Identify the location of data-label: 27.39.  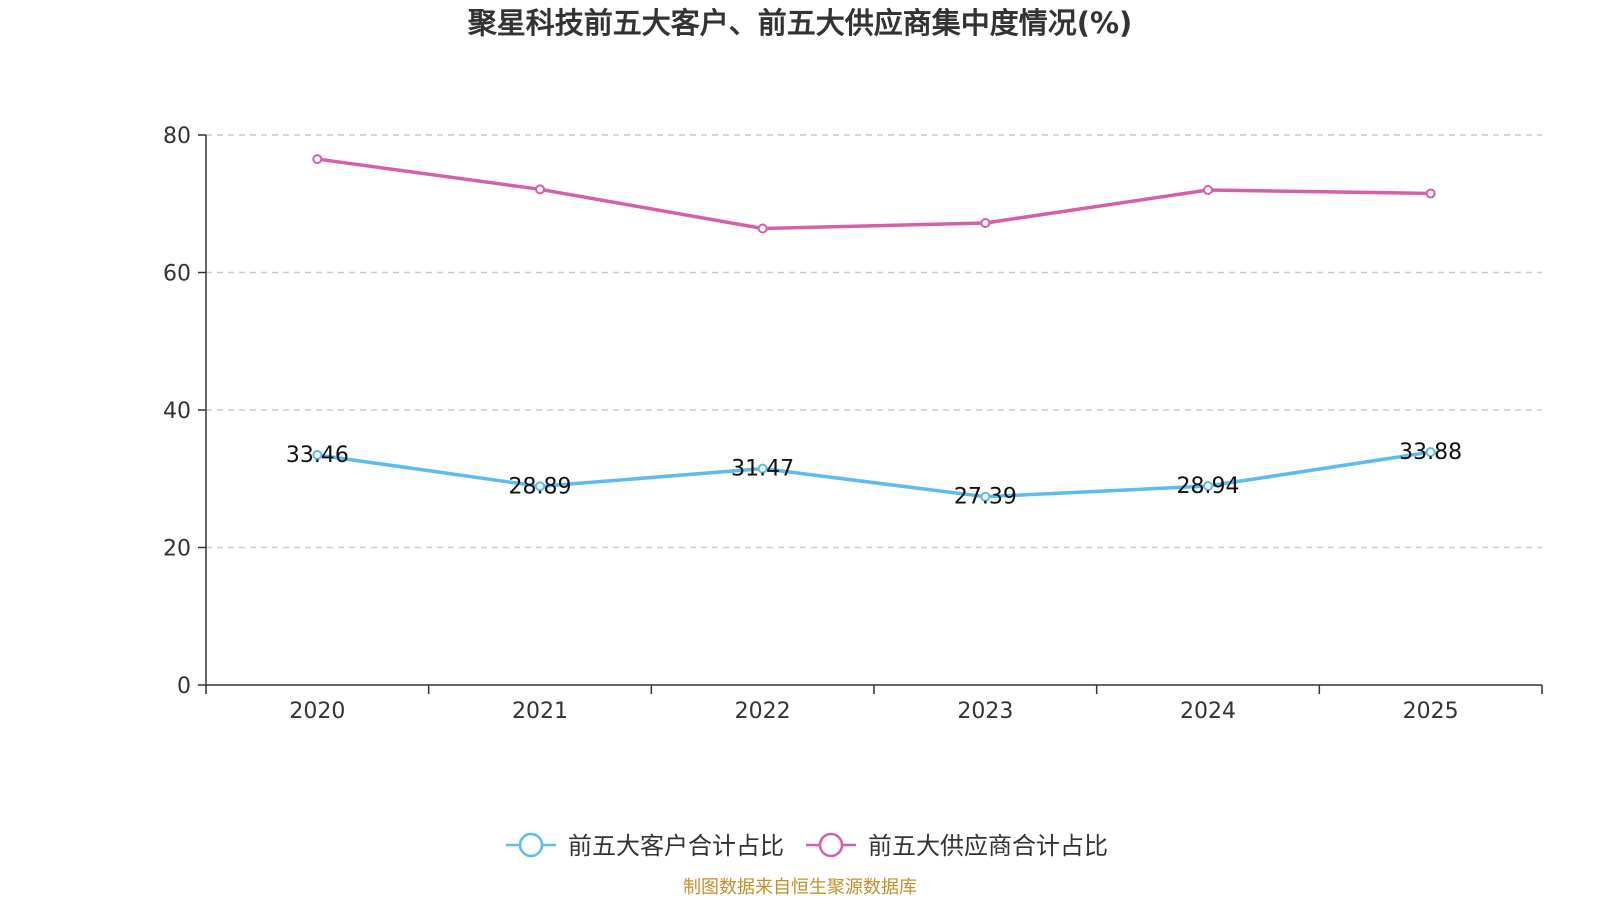
(985, 497).